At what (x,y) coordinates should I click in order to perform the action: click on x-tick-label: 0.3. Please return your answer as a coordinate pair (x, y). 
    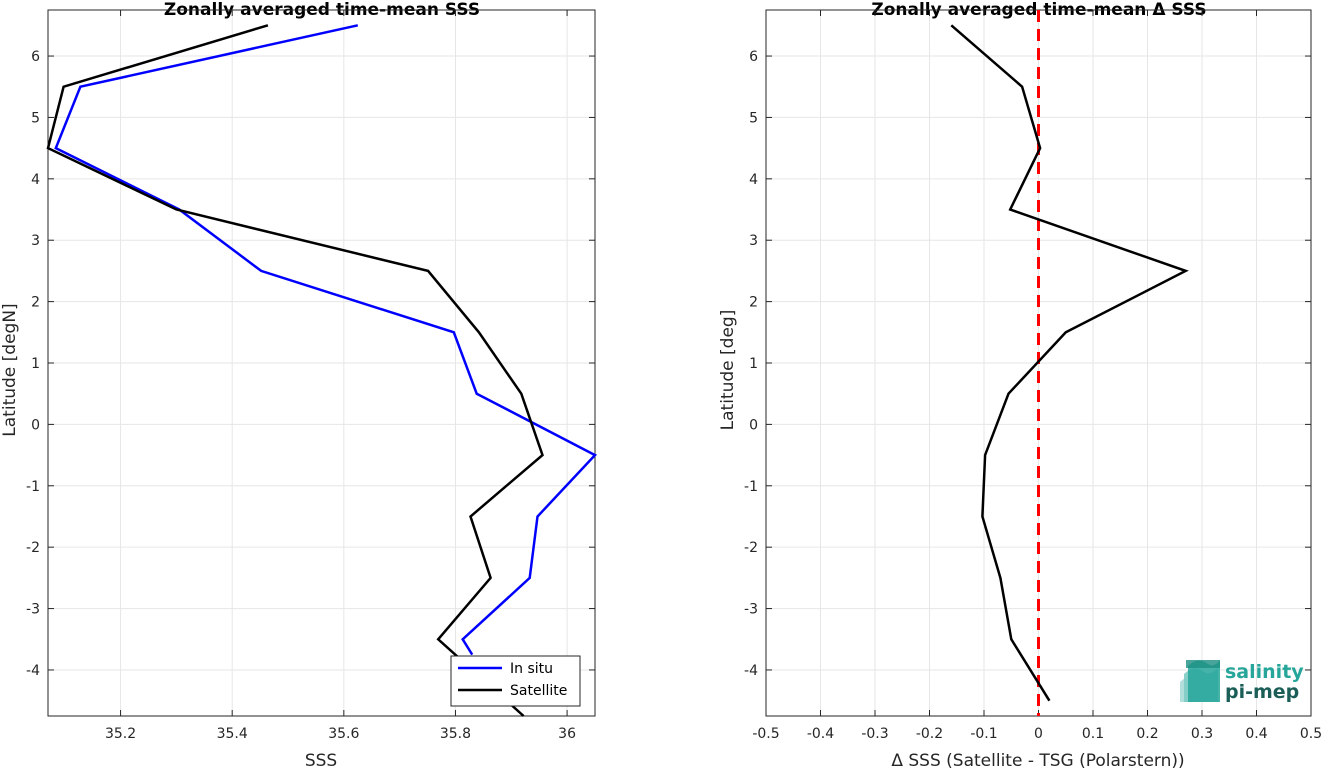
    Looking at the image, I should click on (1202, 734).